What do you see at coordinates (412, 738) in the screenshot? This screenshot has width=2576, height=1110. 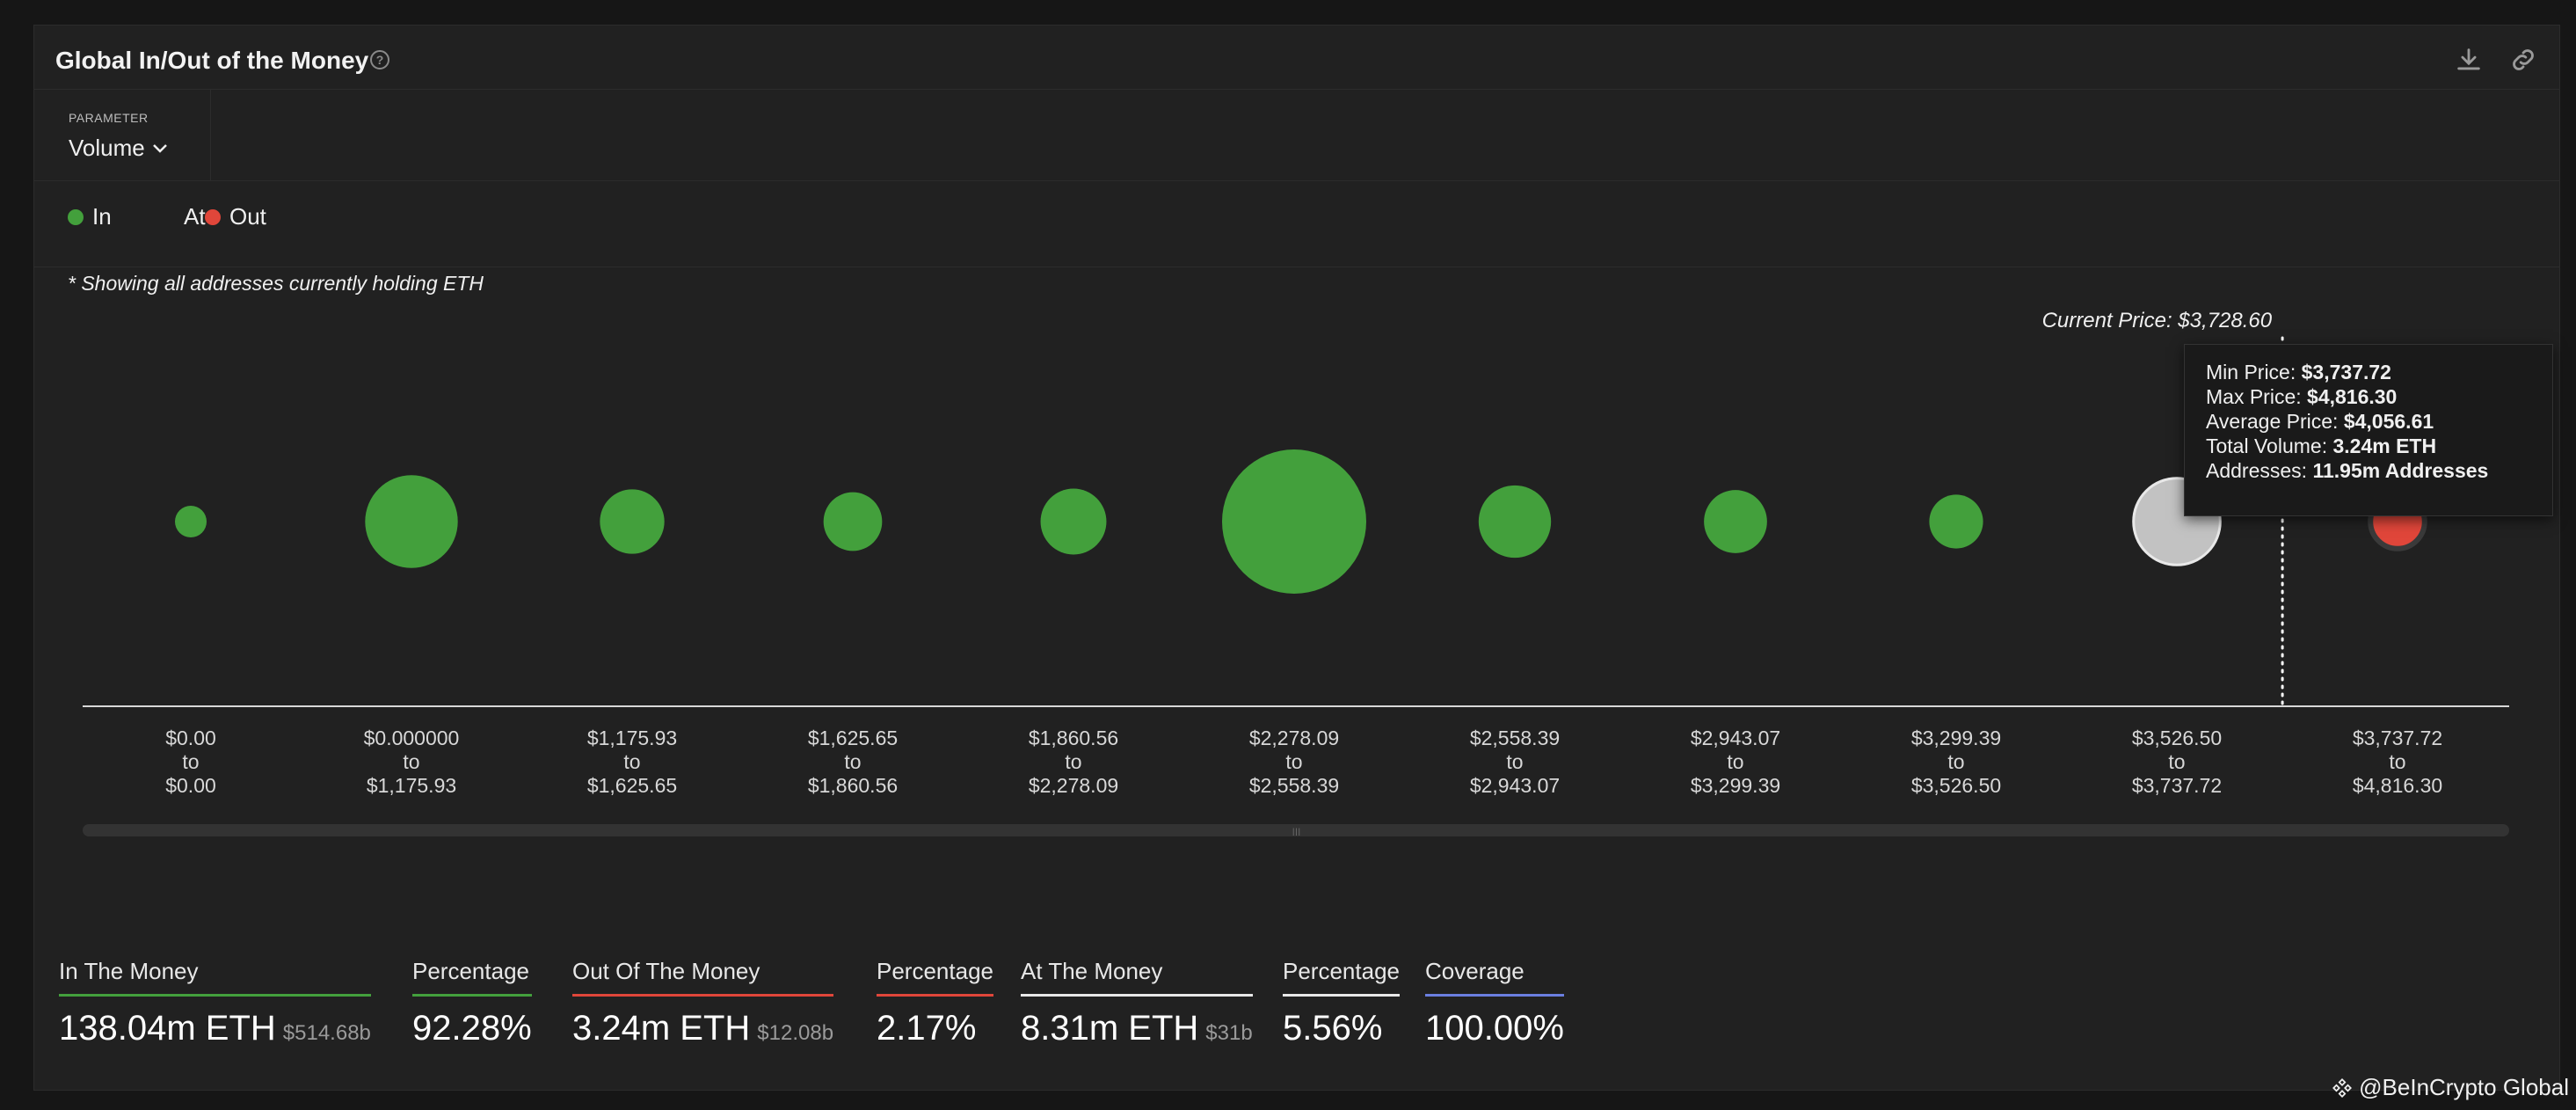 I see `tick-label: $0.000000` at bounding box center [412, 738].